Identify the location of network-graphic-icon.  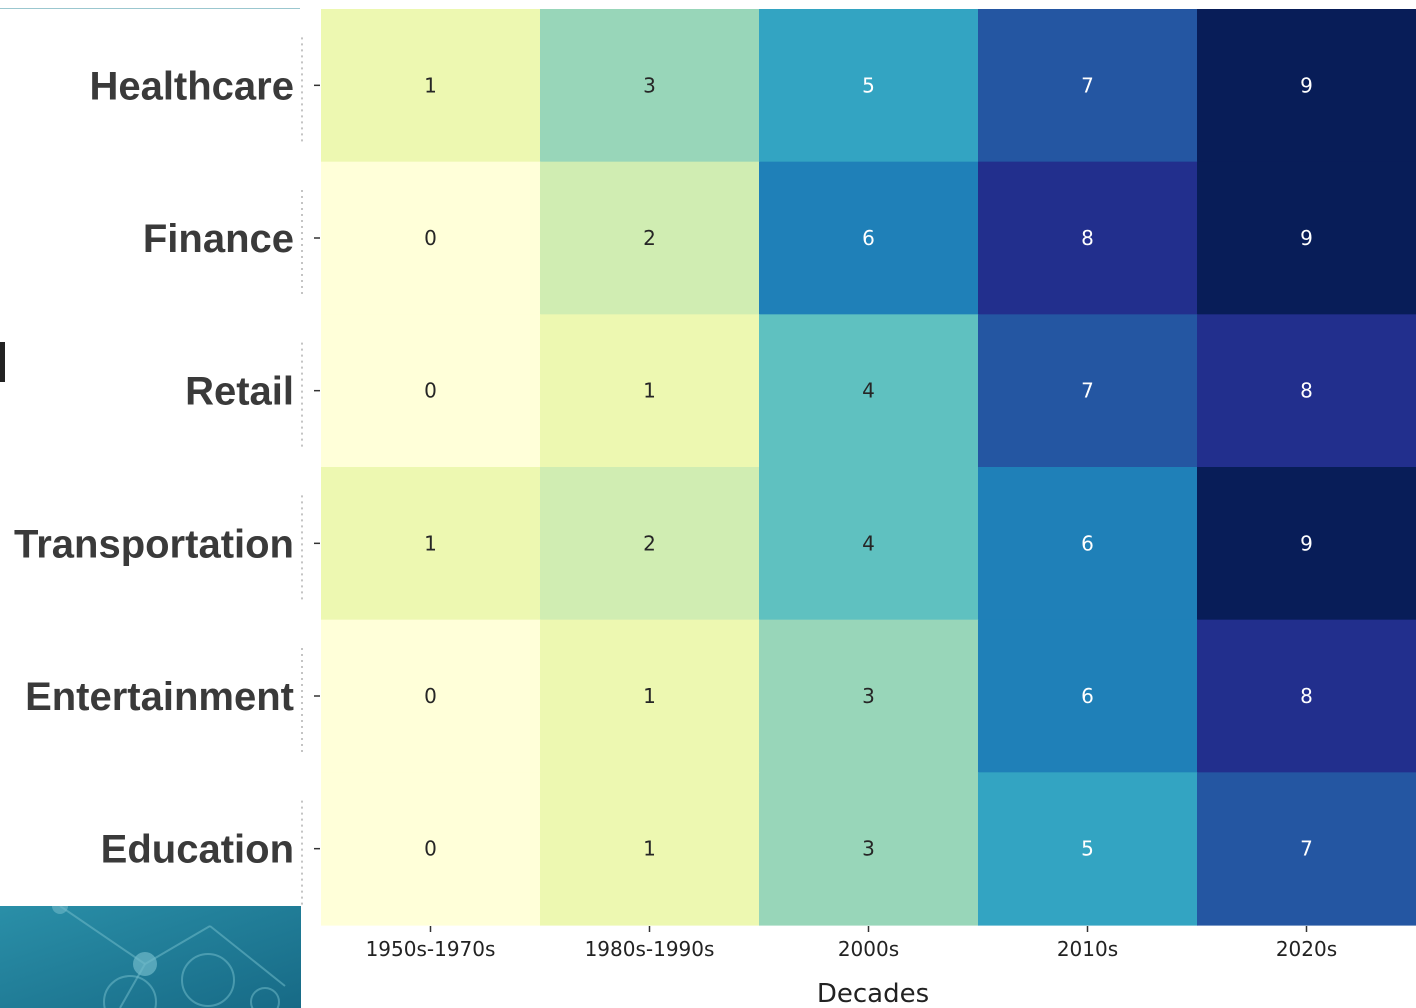
(150, 957).